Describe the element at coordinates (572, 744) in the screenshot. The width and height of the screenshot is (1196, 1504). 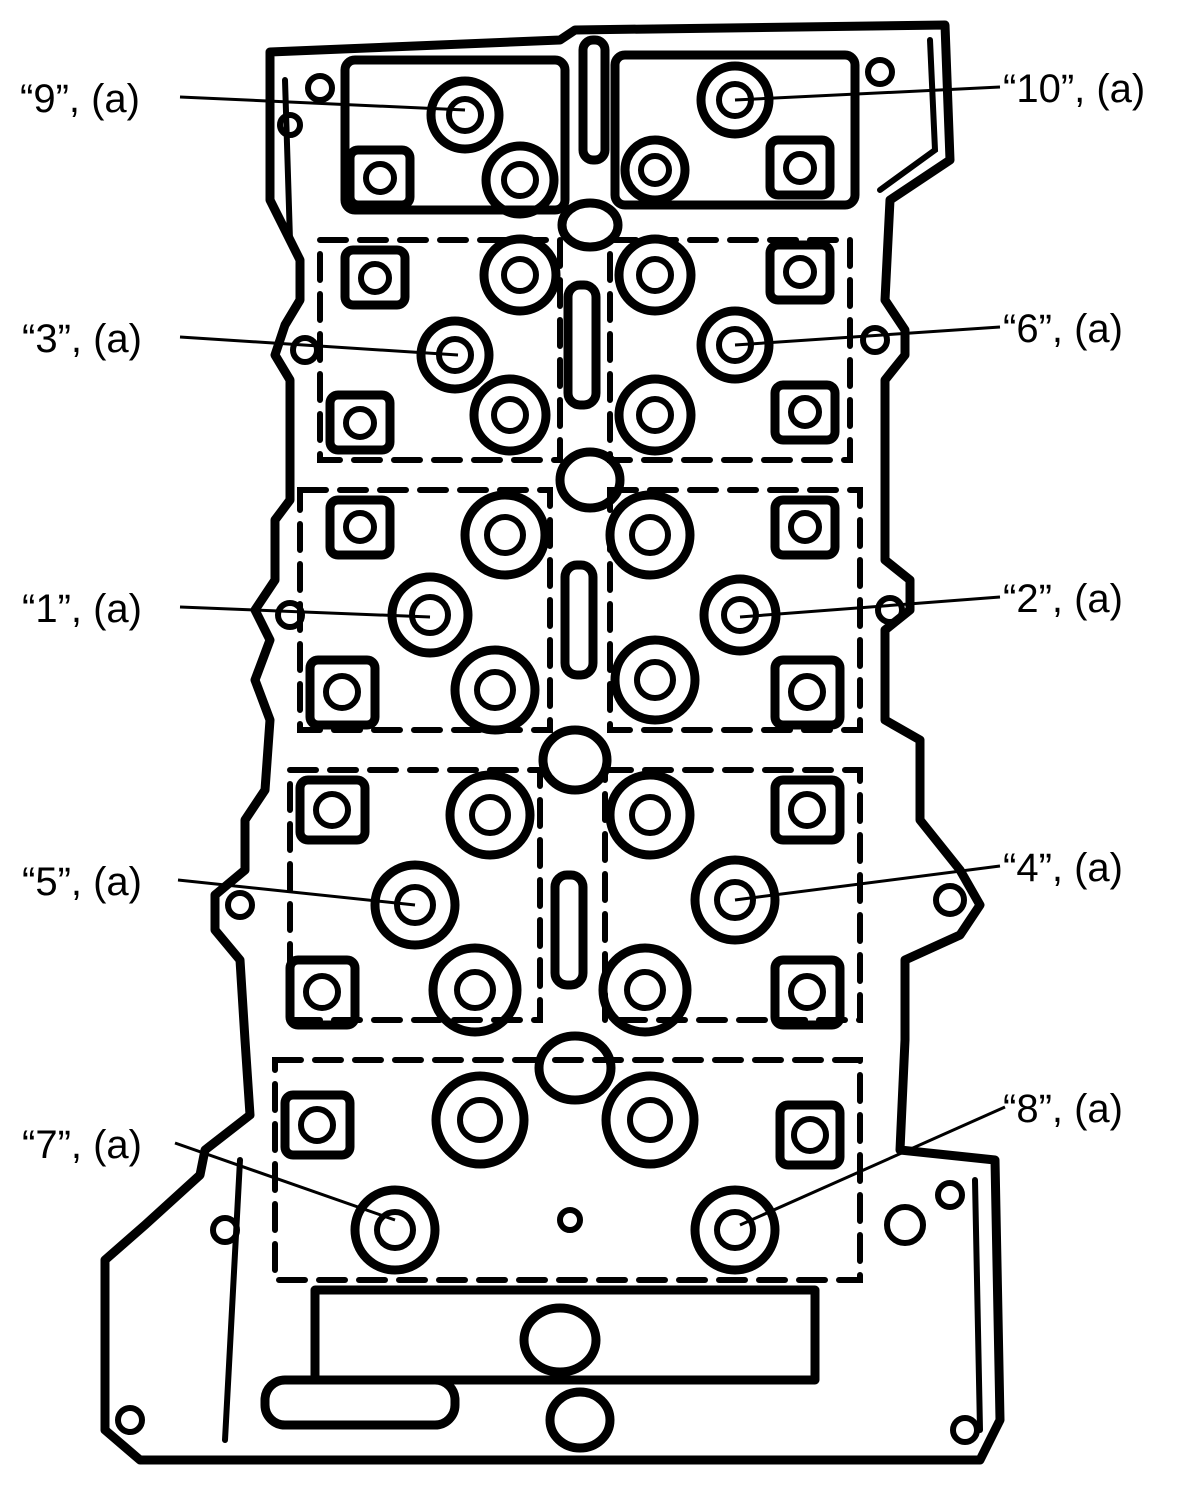
I see `center-passages` at that location.